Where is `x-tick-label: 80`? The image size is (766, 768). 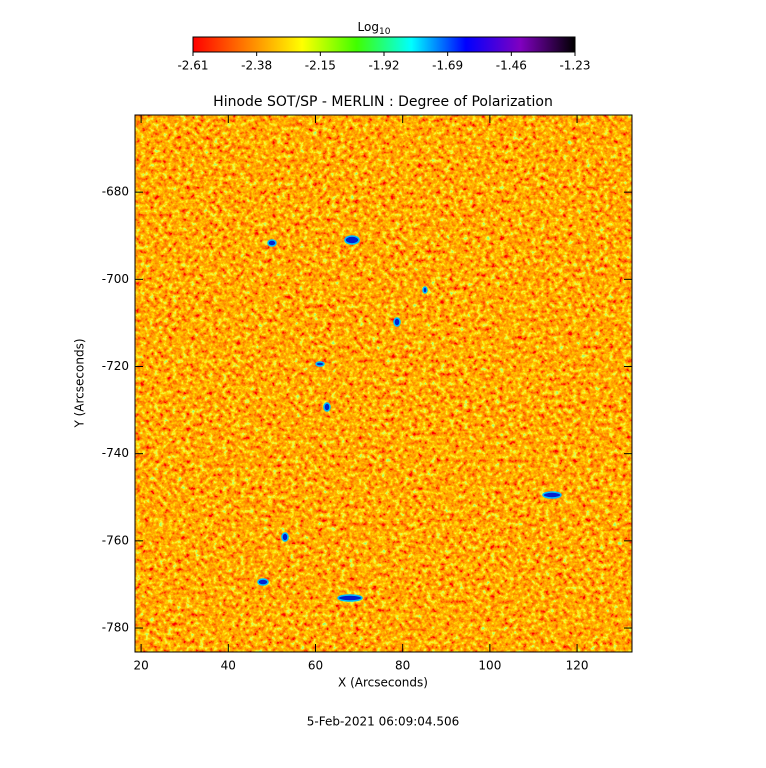
x-tick-label: 80 is located at coordinates (402, 666).